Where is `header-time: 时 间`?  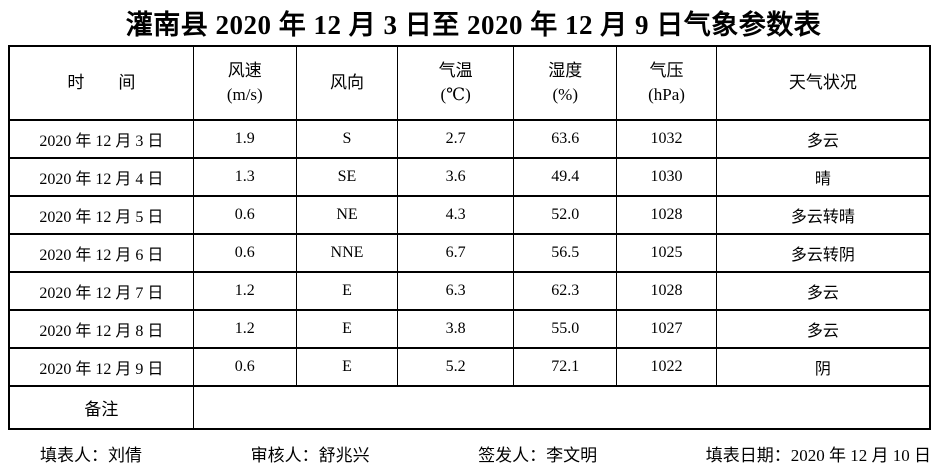 header-time: 时 间 is located at coordinates (101, 83).